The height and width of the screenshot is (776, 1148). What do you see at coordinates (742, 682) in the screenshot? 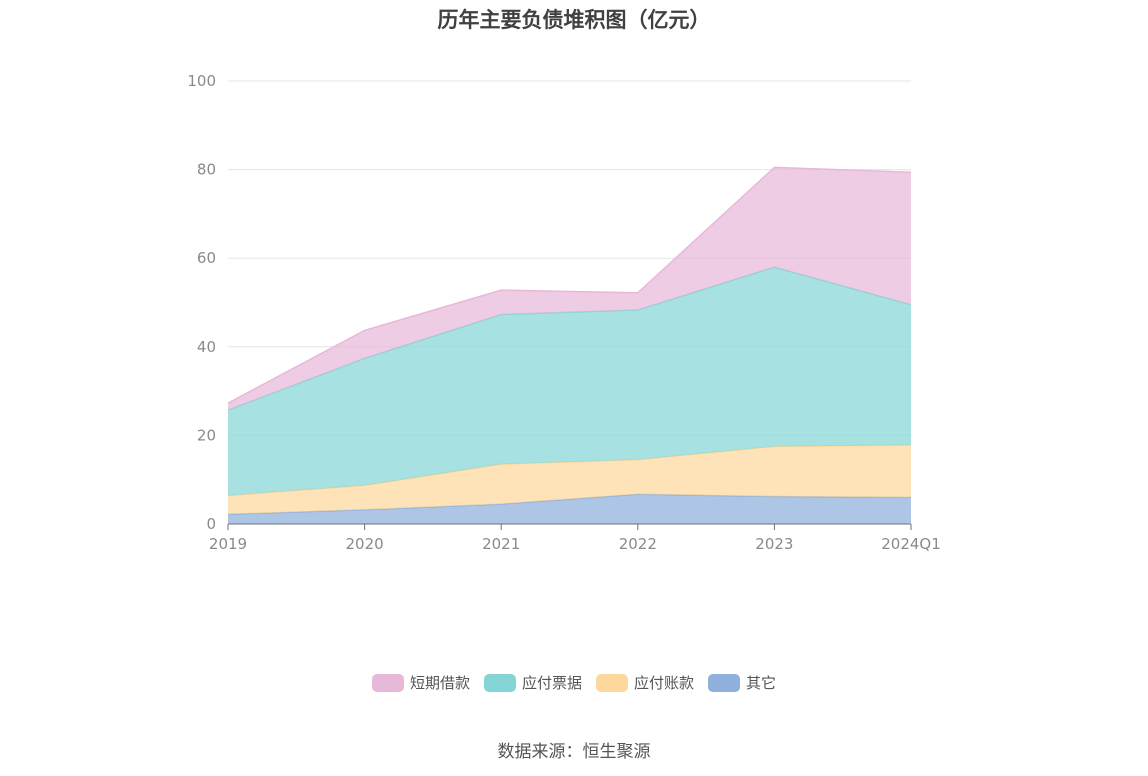
I see `legend-item: 其它` at bounding box center [742, 682].